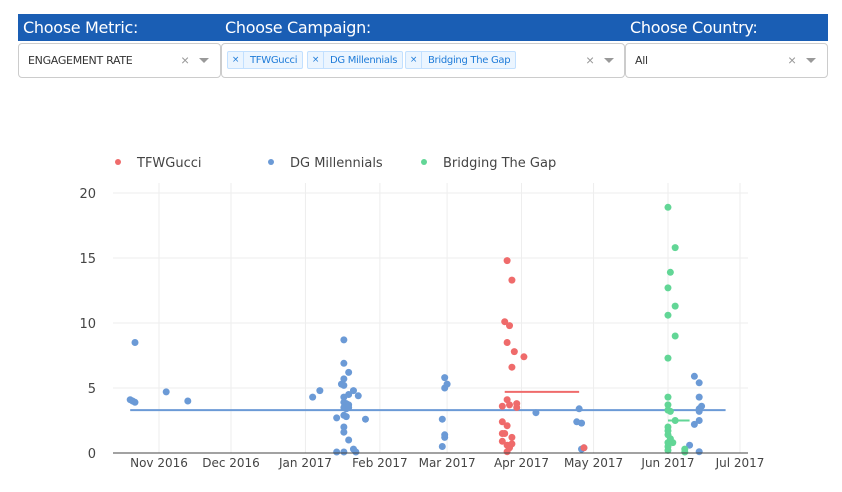 The image size is (842, 492). What do you see at coordinates (158, 163) in the screenshot?
I see `legend-item-tfwgucci: TFWGucci` at bounding box center [158, 163].